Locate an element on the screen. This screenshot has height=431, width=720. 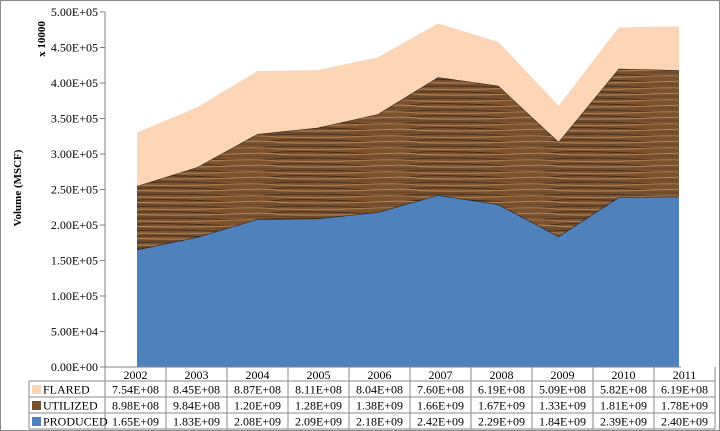
table-cell-produced: 2.09E+09 is located at coordinates (318, 422).